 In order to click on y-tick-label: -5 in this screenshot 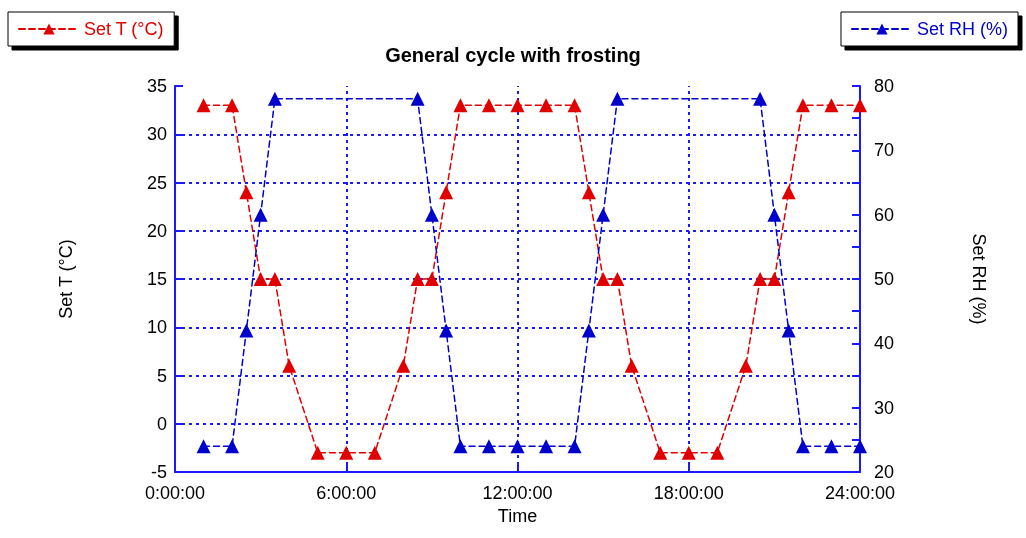, I will do `click(158, 472)`.